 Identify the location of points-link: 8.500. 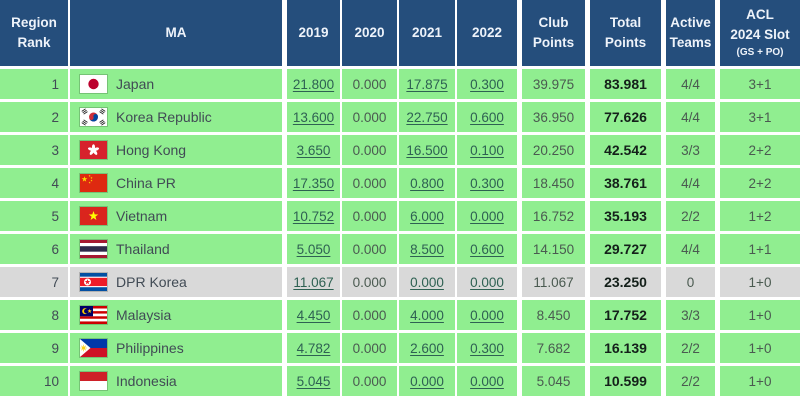
(427, 249).